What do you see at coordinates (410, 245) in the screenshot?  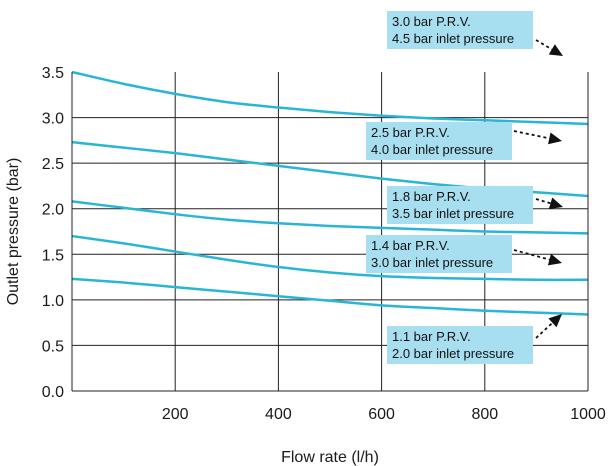 I see `annotation-label-line: 1.4 bar P.R.V.` at bounding box center [410, 245].